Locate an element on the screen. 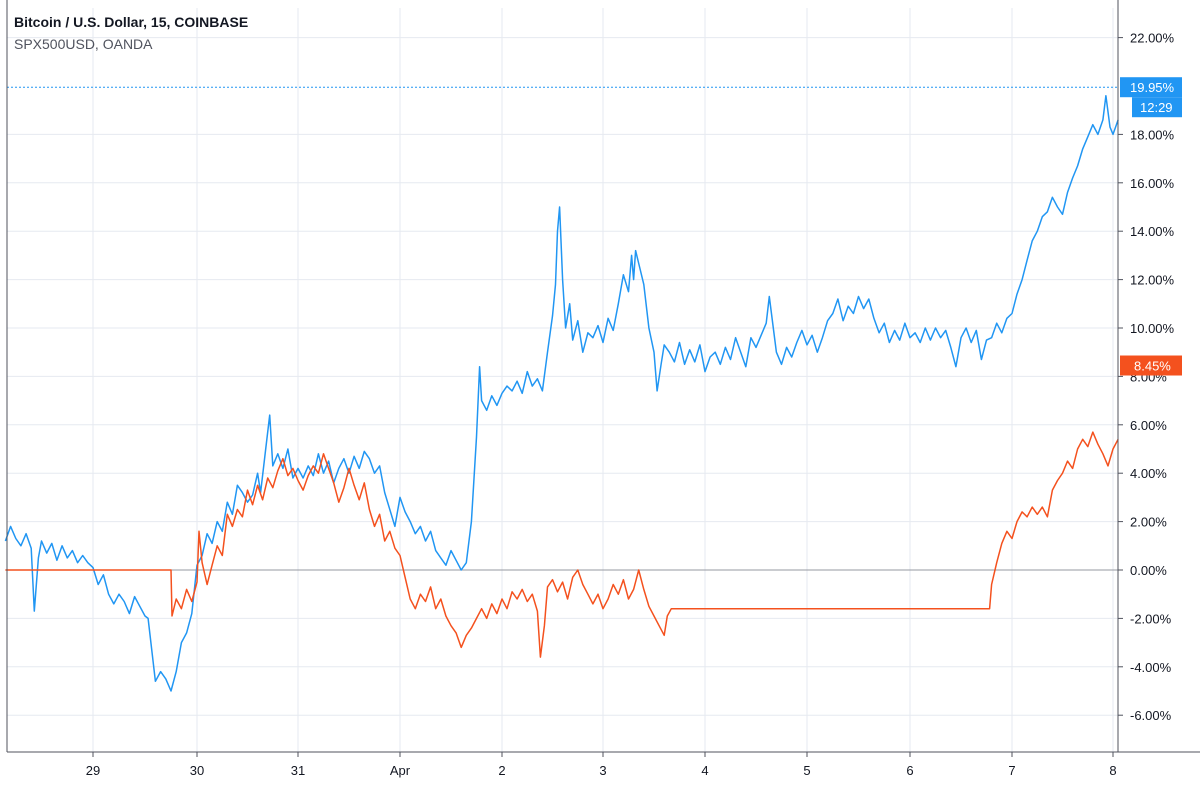  y-tick-label: 14.00% is located at coordinates (1152, 231).